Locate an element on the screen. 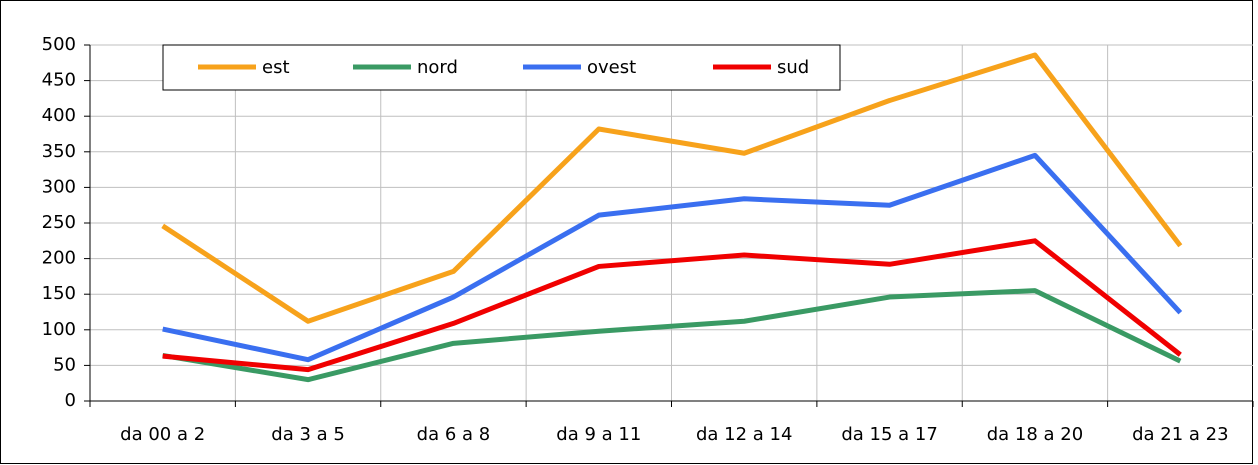 The image size is (1258, 465). legend-label: est is located at coordinates (276, 67).